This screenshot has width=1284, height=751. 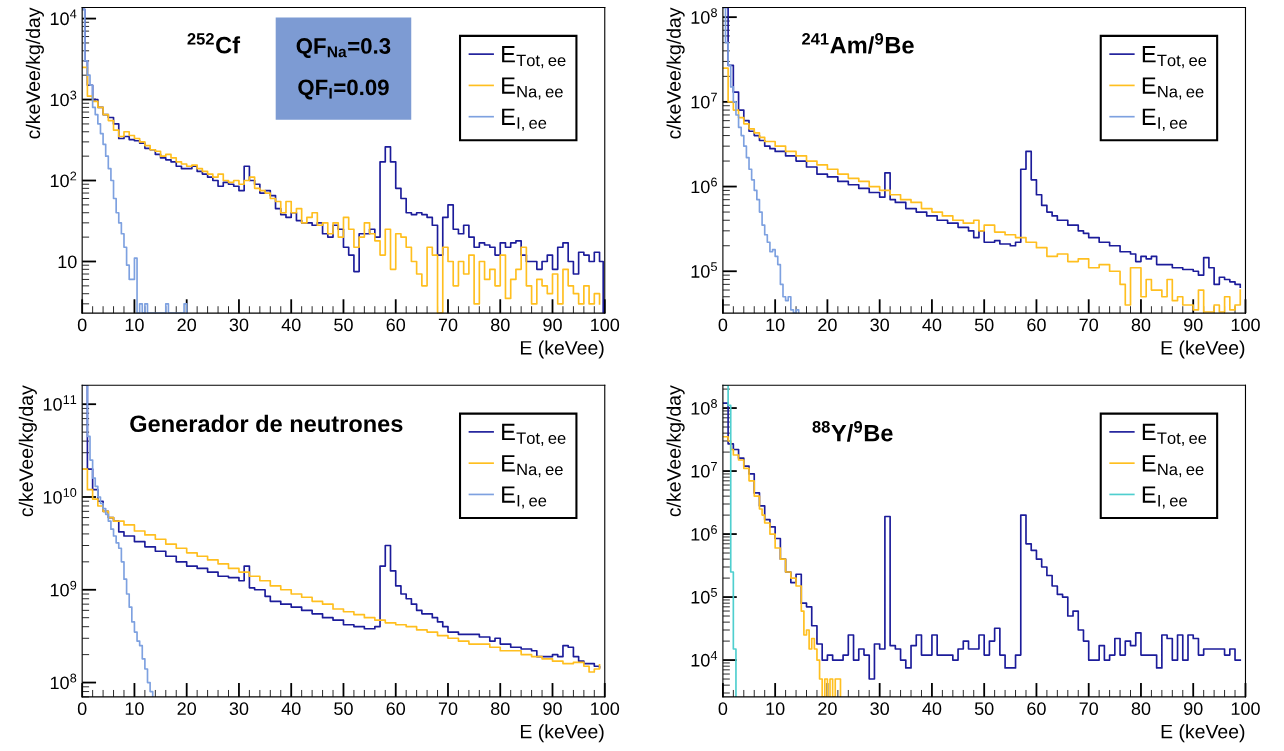 I want to click on annotation: $^{241}$Am/$^{9}$Be, so click(x=858, y=43).